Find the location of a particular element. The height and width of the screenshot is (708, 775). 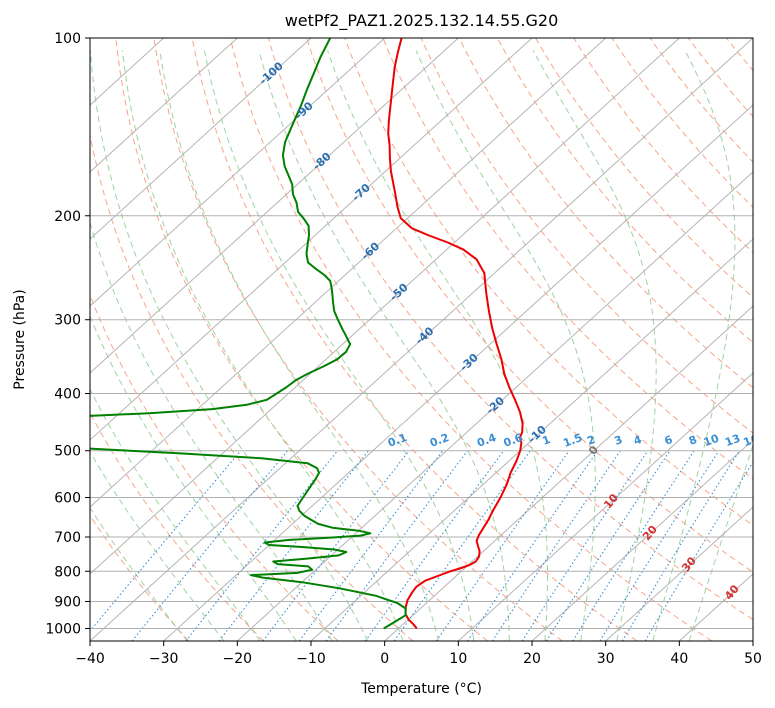

x-tick-label: 50 is located at coordinates (753, 659).